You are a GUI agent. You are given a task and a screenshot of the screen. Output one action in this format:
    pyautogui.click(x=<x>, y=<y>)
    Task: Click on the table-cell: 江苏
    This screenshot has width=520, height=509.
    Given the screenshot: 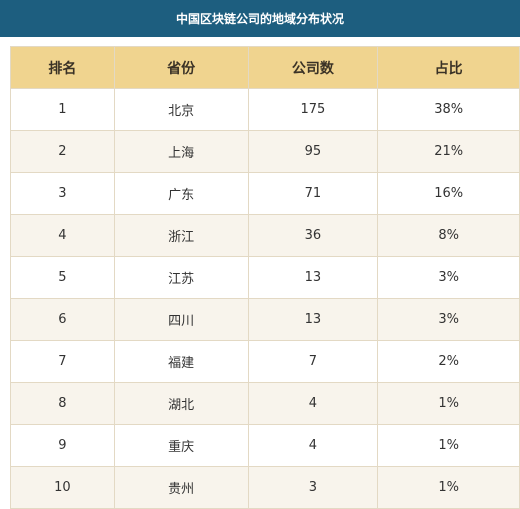 What is the action you would take?
    pyautogui.click(x=181, y=277)
    